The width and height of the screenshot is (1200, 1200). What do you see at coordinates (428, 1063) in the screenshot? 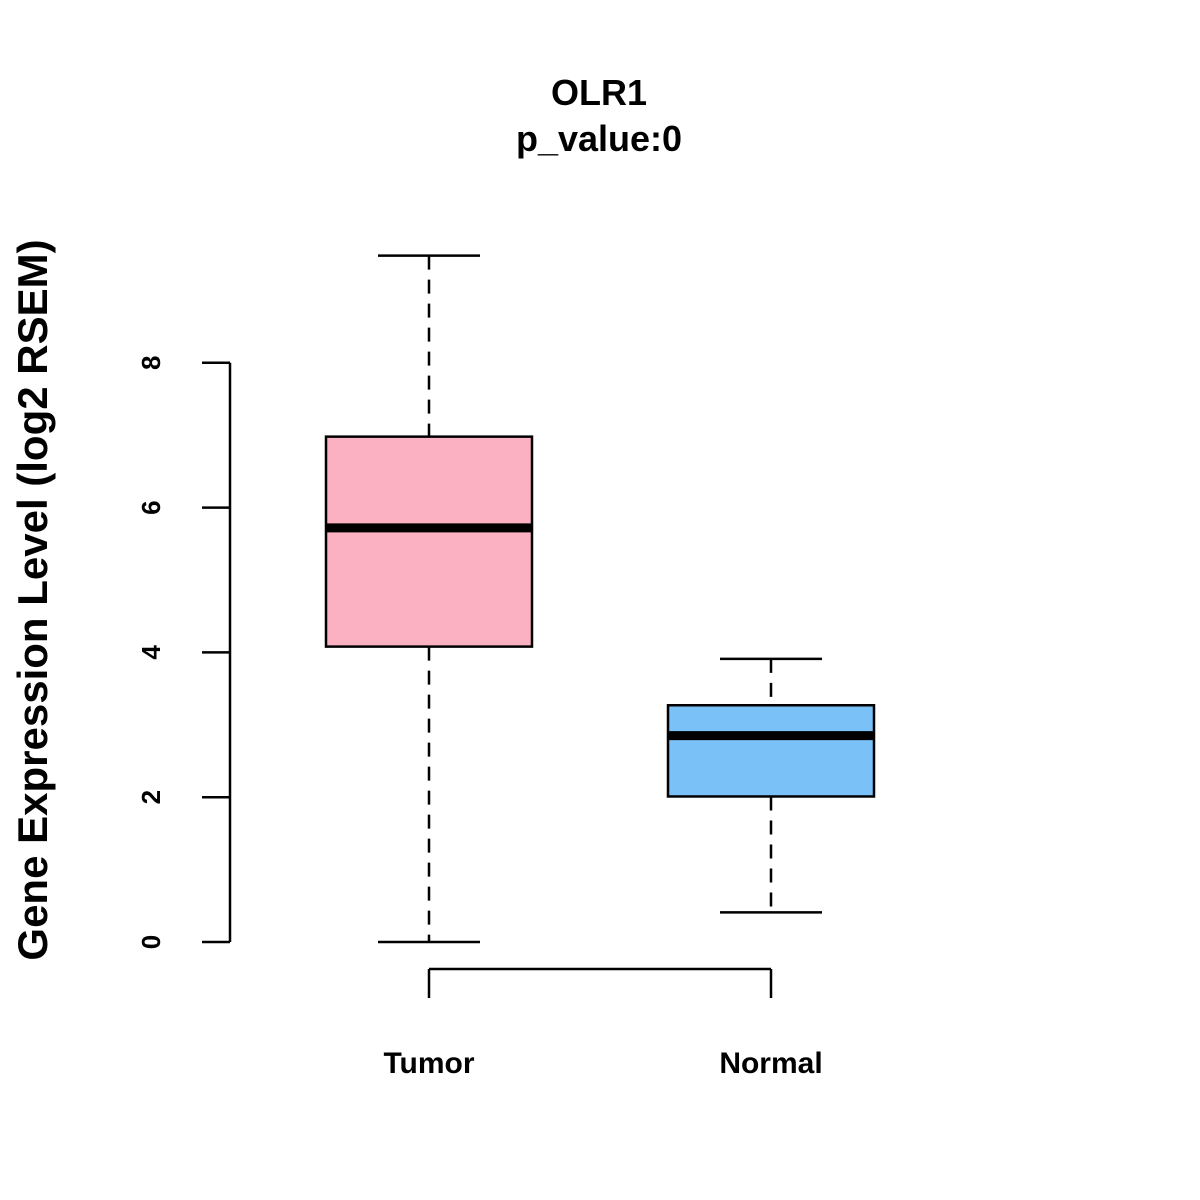
I see `x-tick-label: Tumor` at bounding box center [428, 1063].